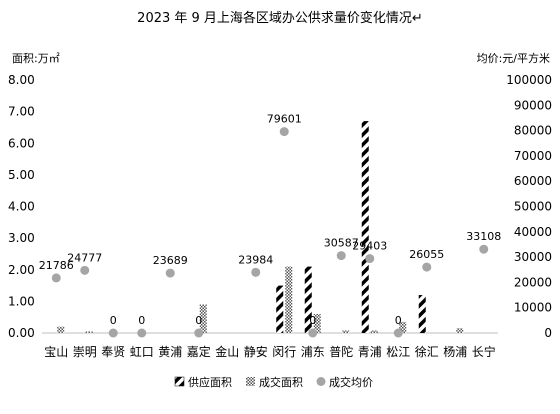  I want to click on left-tick-label: 2.00, so click(21, 270).